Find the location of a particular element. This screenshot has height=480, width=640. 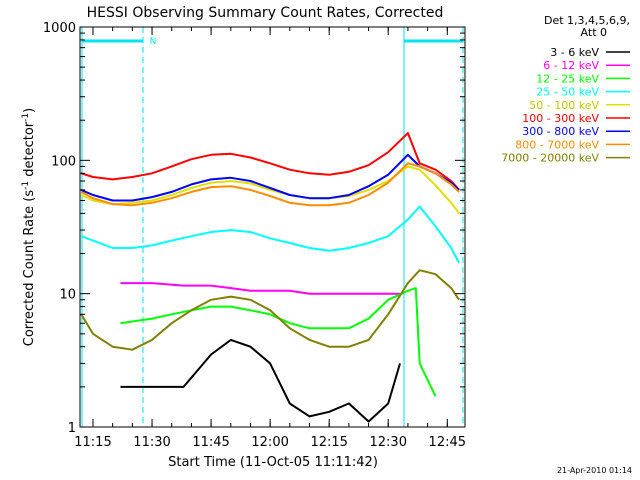

legend-label: 3 - 6 keV is located at coordinates (574, 52).